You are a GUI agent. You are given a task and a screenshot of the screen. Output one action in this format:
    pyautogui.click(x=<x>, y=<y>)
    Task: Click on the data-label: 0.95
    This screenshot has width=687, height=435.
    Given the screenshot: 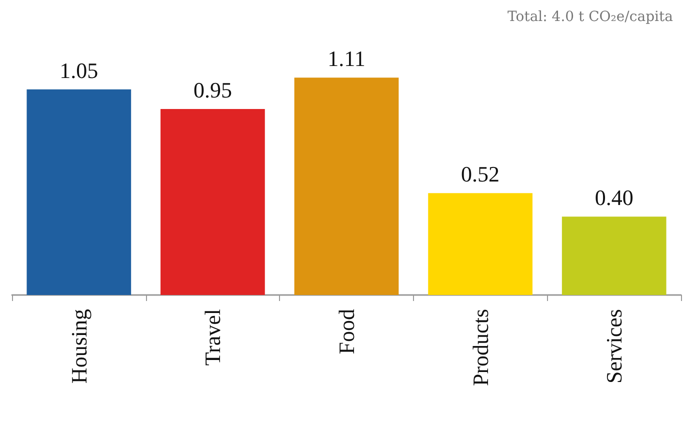 What is the action you would take?
    pyautogui.click(x=212, y=89)
    